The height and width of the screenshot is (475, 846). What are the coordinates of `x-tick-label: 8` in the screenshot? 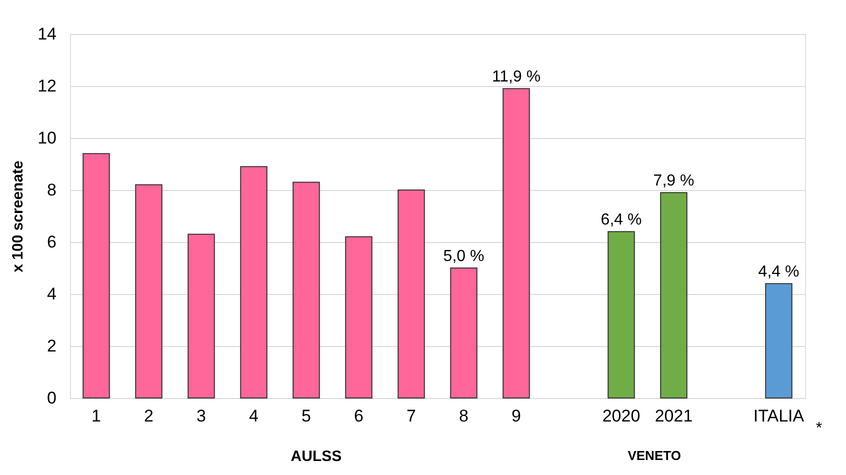 It's located at (463, 416).